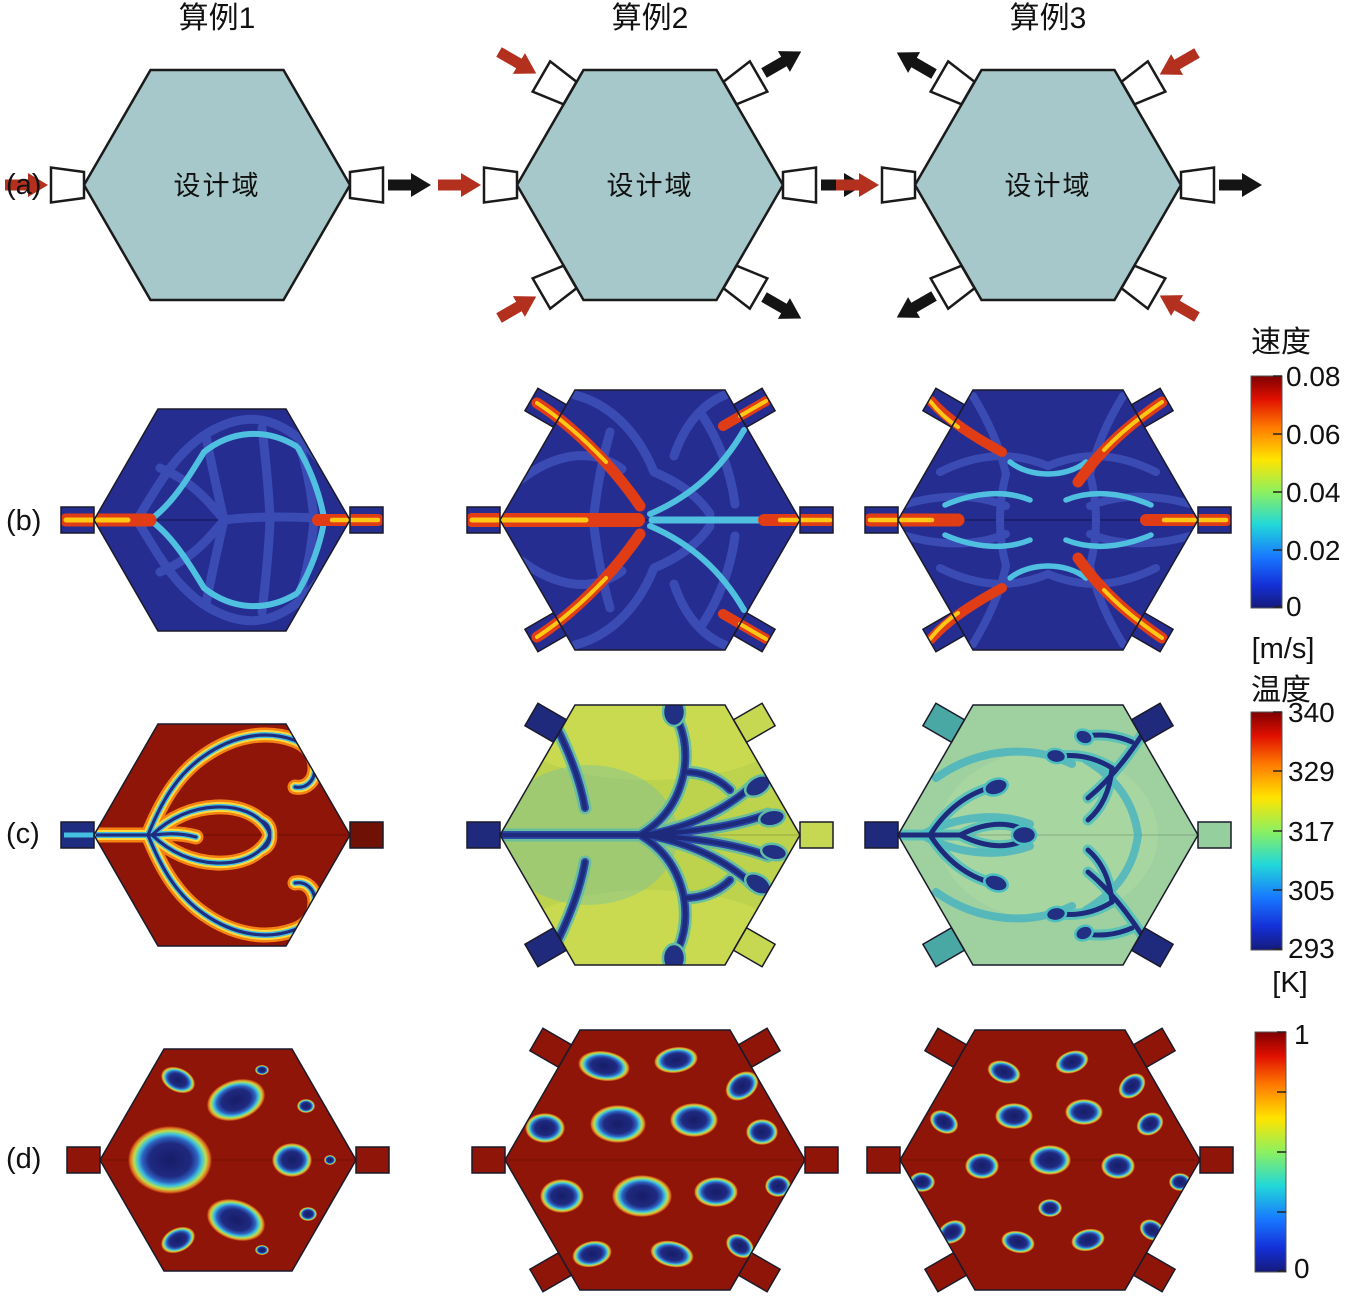  I want to click on row-label-c: (c), so click(23, 834).